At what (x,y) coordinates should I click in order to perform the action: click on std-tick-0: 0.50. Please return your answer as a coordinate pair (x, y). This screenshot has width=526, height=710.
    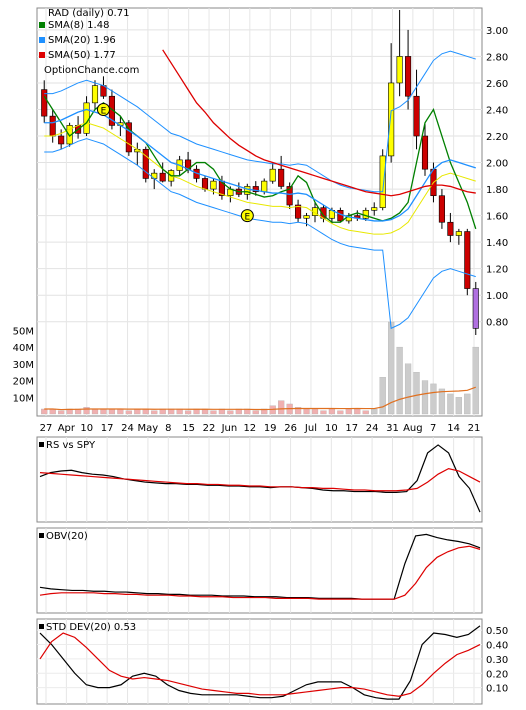
    Looking at the image, I should click on (497, 631).